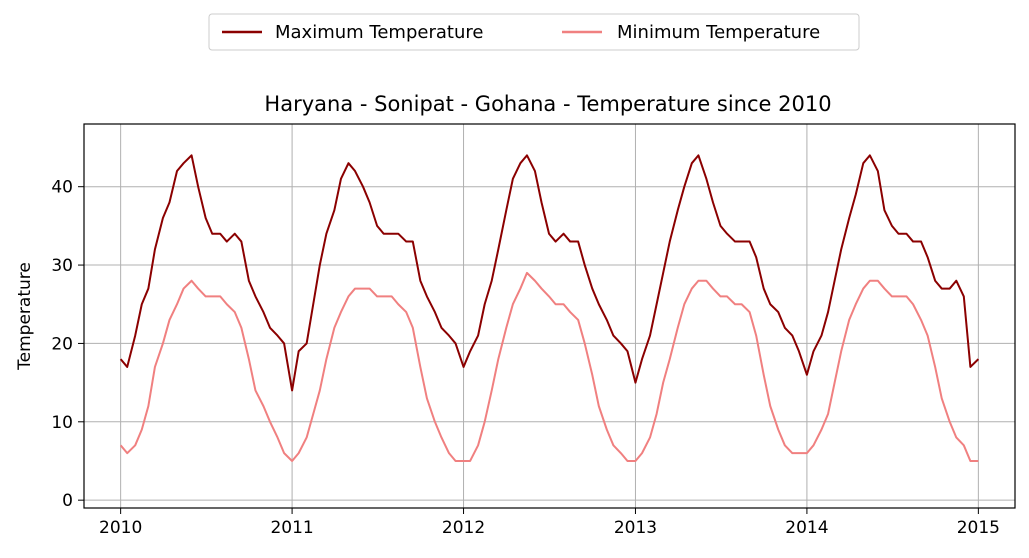  I want to click on x-tick-label: 2012, so click(463, 528).